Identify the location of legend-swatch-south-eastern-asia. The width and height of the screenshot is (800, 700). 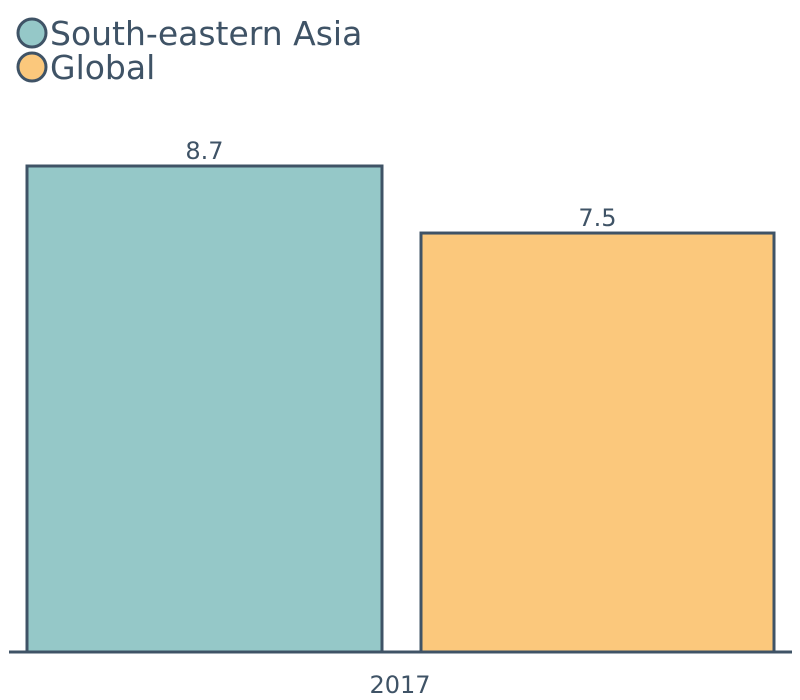
(32, 33).